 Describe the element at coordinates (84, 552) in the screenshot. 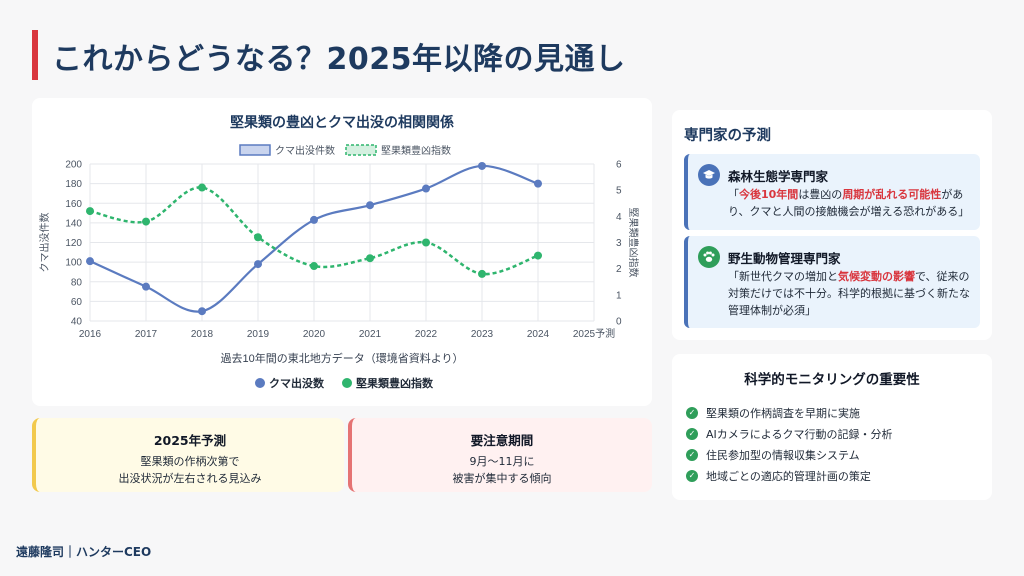

I see `footer-author: 遠藤隆司｜ハンターCEO` at that location.